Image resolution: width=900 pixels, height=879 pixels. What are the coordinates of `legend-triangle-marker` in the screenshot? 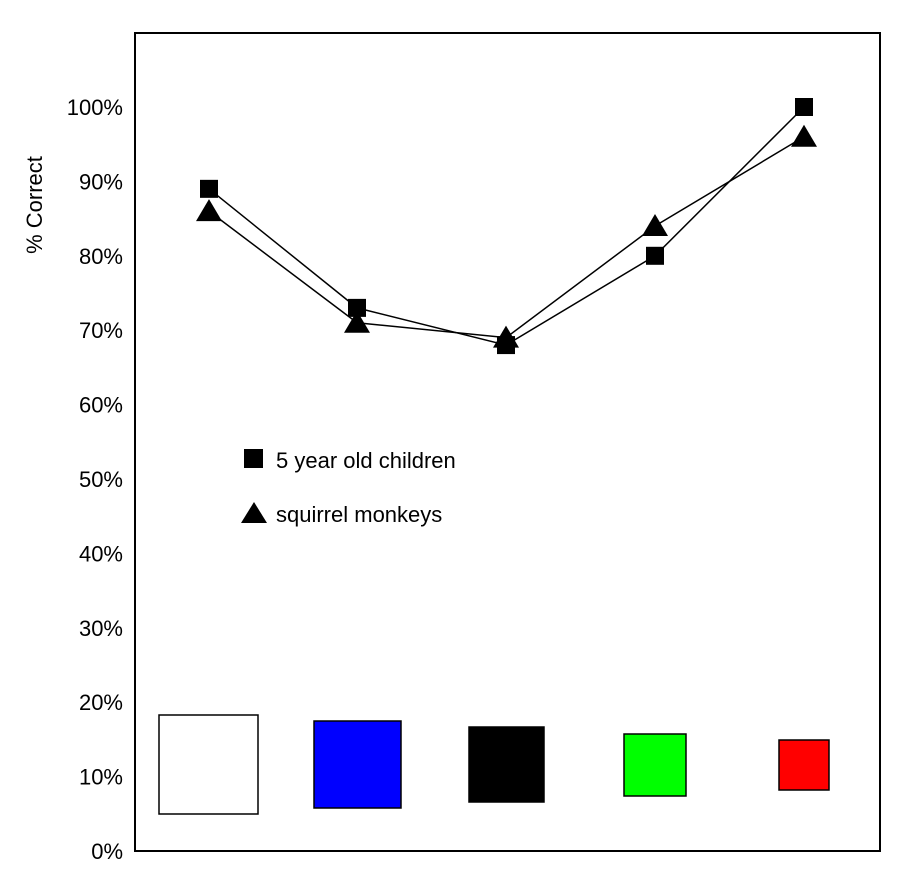 It's located at (254, 512).